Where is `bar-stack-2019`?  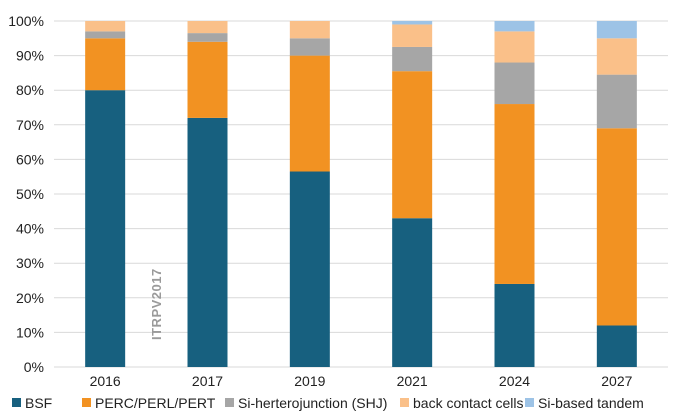
bar-stack-2019 is located at coordinates (309, 194).